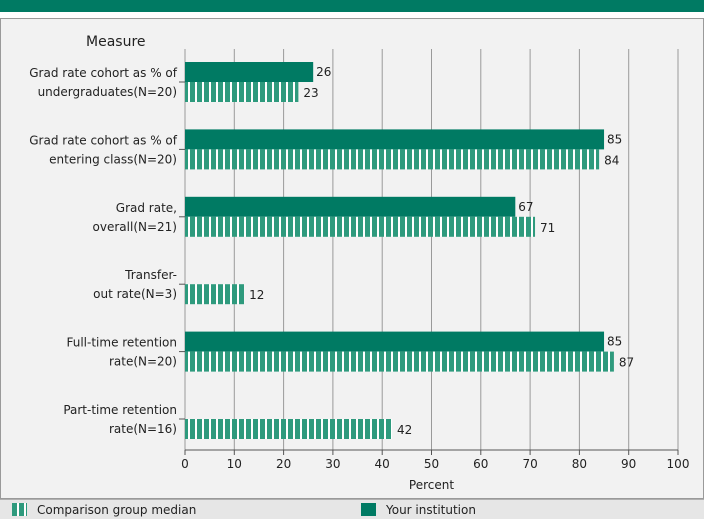  What do you see at coordinates (146, 208) in the screenshot?
I see `category-label: Grad rate,` at bounding box center [146, 208].